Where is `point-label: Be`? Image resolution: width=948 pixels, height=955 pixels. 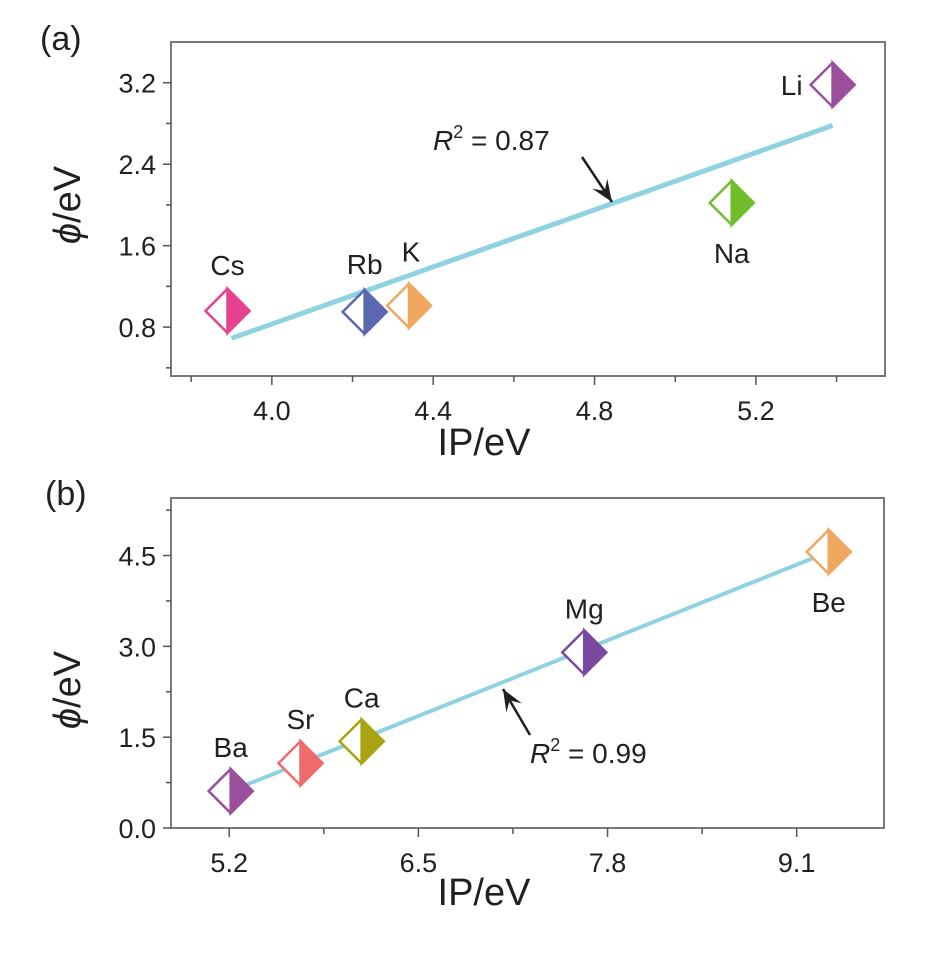 point-label: Be is located at coordinates (829, 602).